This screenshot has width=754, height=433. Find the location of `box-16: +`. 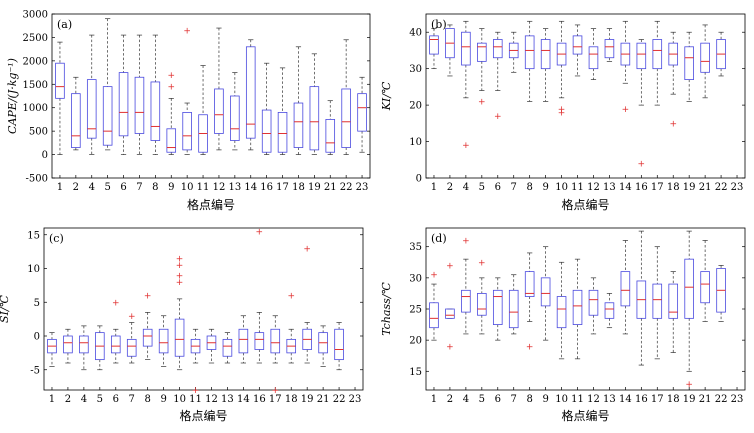

box-16: + is located at coordinates (259, 295).